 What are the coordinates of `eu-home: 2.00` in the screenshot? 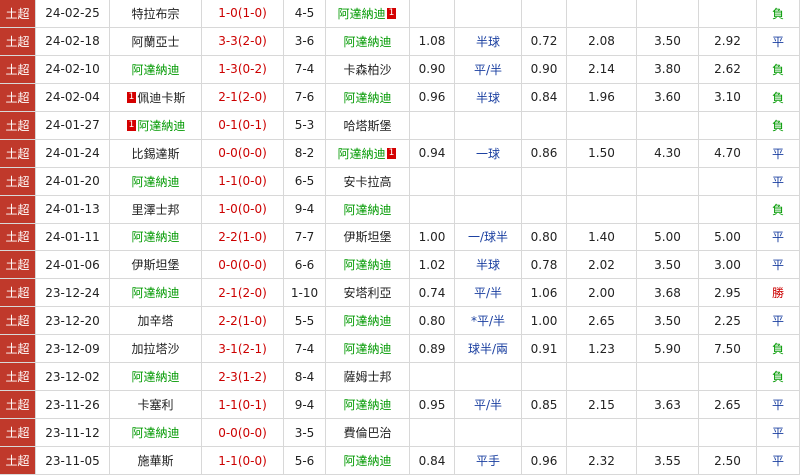 It's located at (601, 292).